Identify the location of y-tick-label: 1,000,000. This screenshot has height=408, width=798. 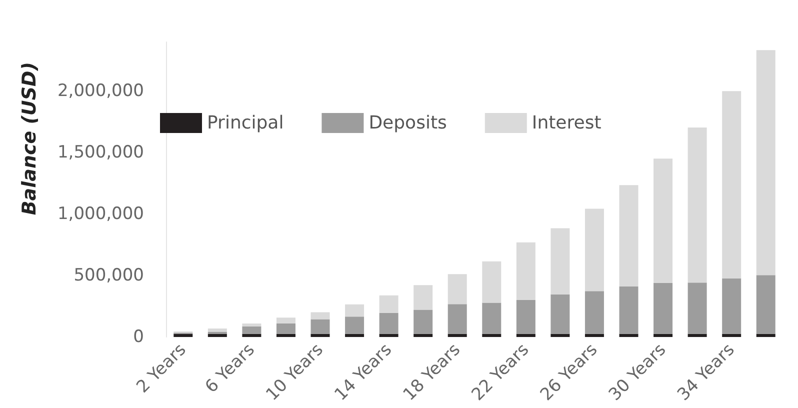
(100, 214).